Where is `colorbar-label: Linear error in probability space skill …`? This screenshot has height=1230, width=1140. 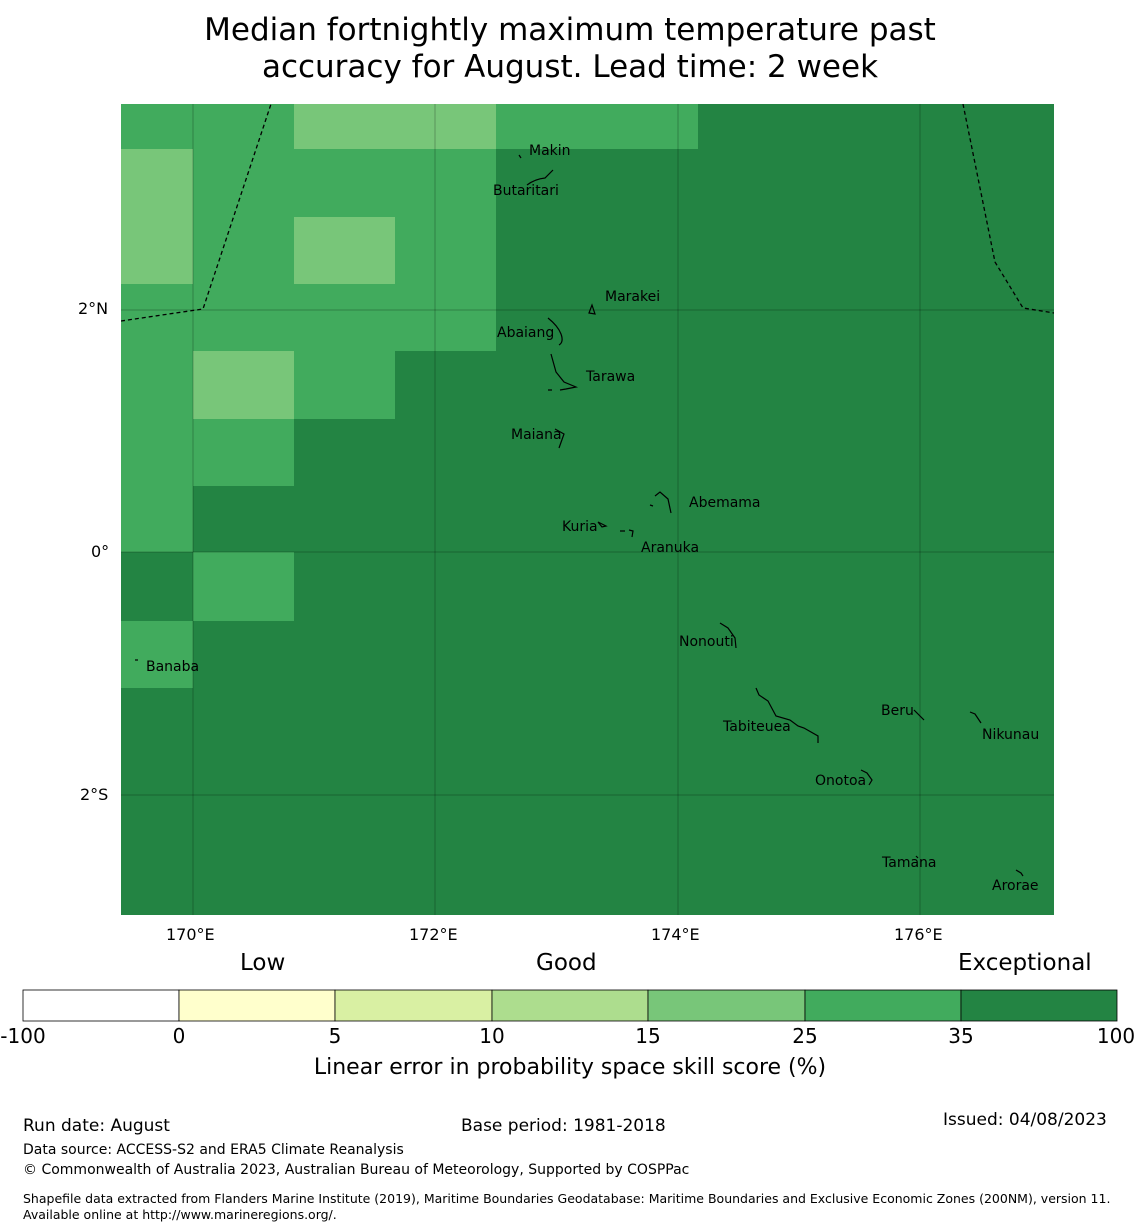
colorbar-label: Linear error in probability space skill … is located at coordinates (570, 1067).